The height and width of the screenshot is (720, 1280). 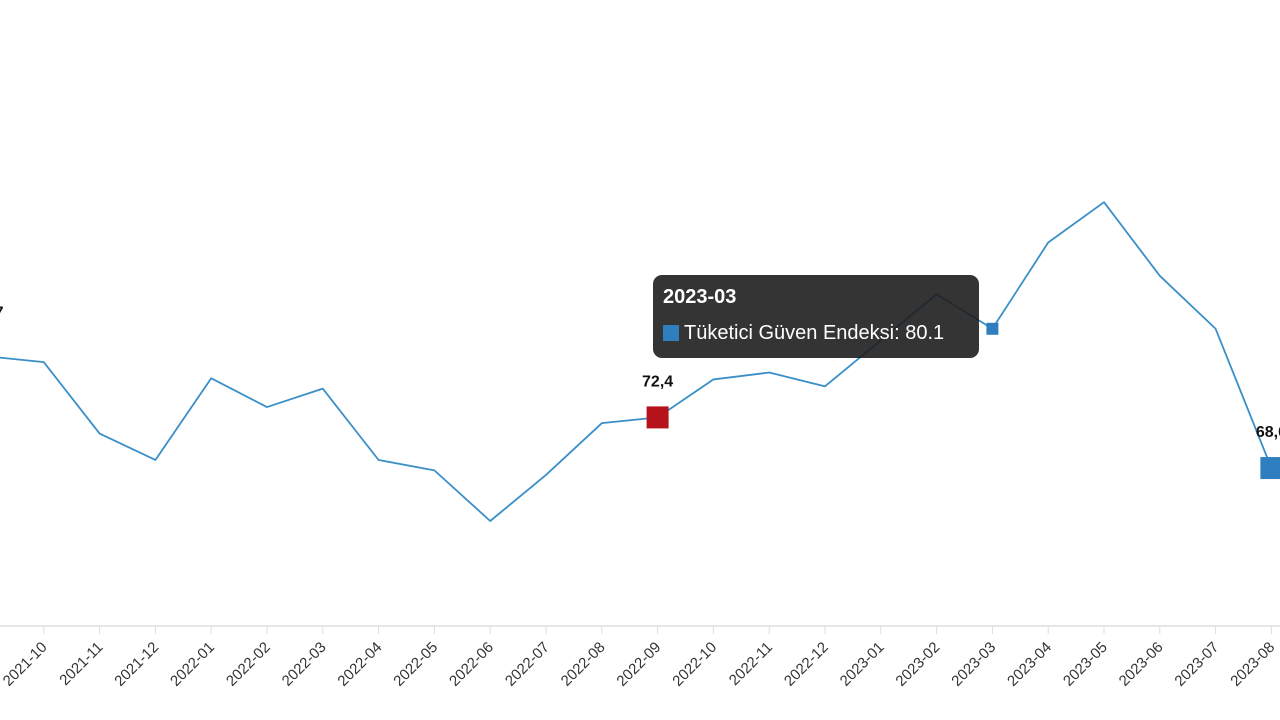 I want to click on data-label: 77,7, so click(x=2, y=312).